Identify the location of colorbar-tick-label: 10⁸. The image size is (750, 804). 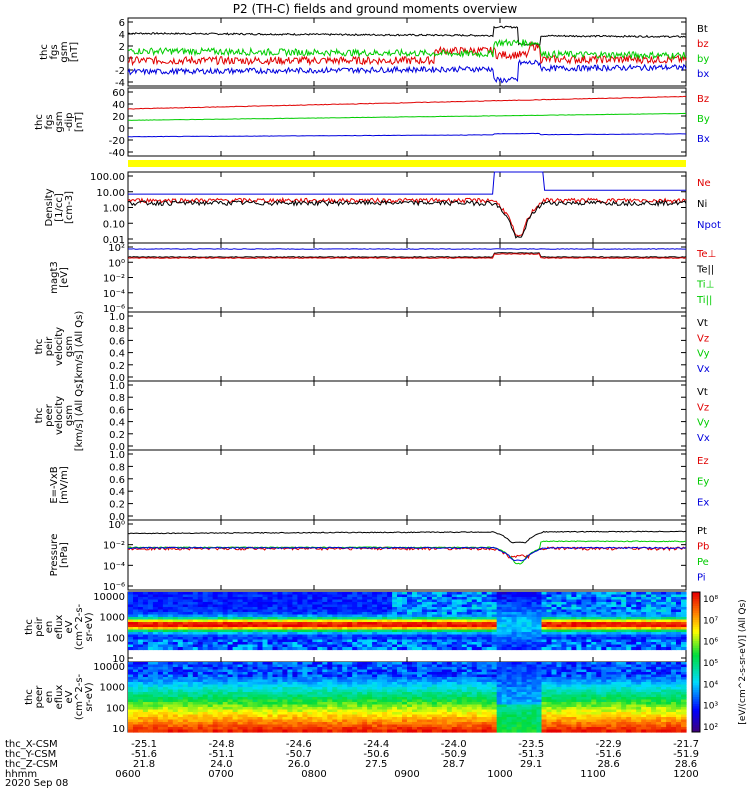
(710, 600).